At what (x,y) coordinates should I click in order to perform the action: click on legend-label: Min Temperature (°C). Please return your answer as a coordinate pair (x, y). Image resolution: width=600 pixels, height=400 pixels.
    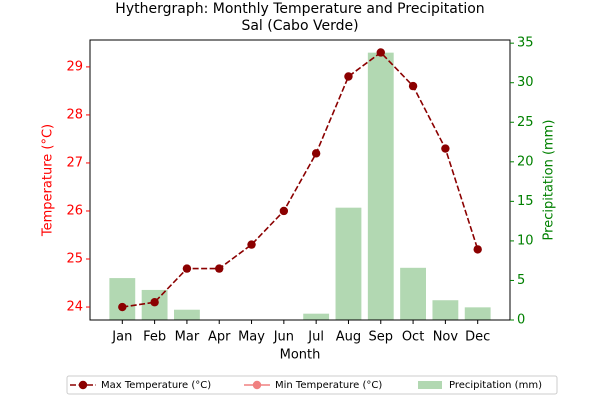
    Looking at the image, I should click on (328, 385).